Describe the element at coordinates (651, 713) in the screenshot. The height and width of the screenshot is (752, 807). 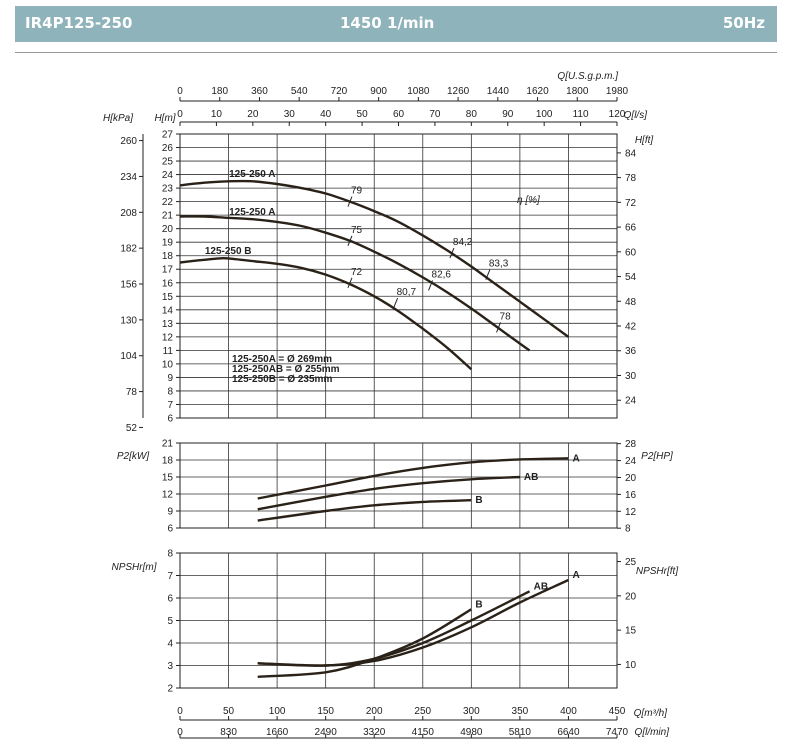
I see `m3h-axis-label: Q[m³/h]` at that location.